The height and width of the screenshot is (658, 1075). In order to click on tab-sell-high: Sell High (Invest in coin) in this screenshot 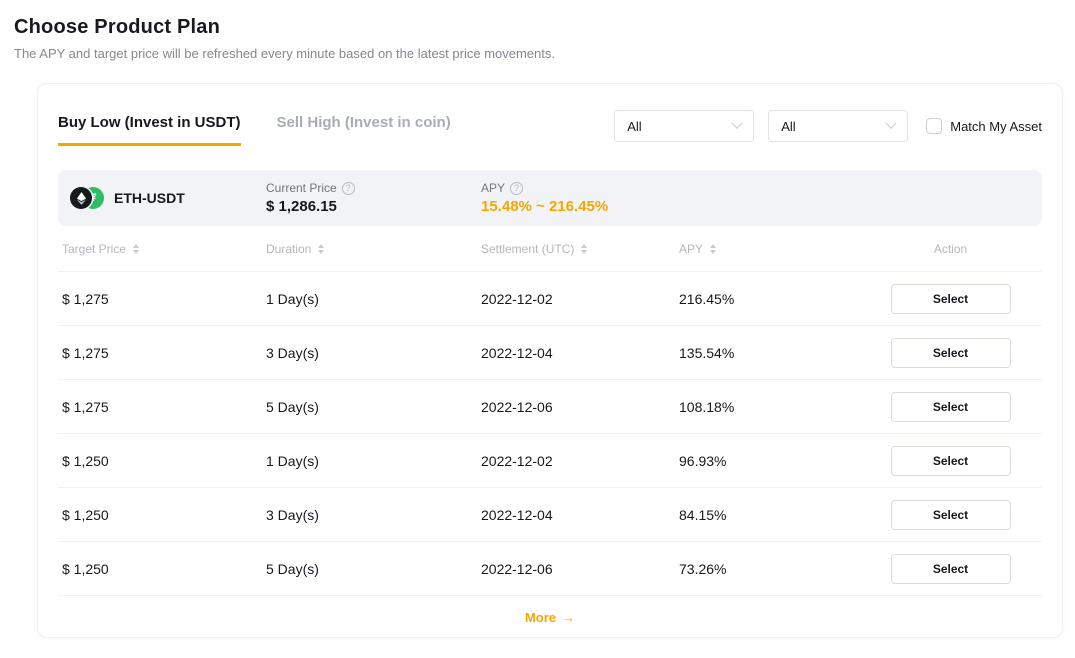, I will do `click(363, 122)`.